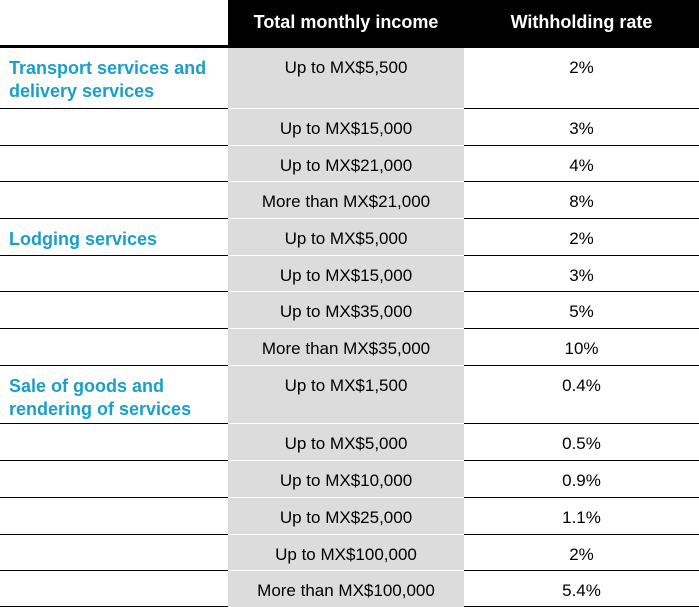  I want to click on income-cell: Up to MX$1,500, so click(346, 394).